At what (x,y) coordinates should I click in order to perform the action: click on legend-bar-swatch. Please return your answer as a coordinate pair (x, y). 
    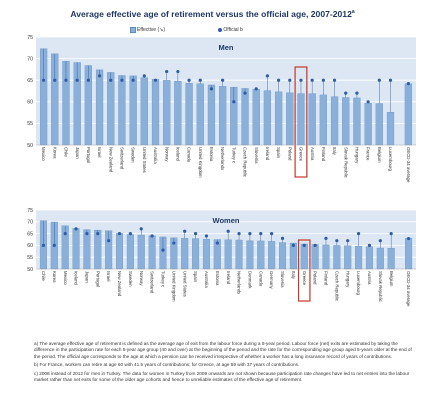
    Looking at the image, I should click on (133, 30).